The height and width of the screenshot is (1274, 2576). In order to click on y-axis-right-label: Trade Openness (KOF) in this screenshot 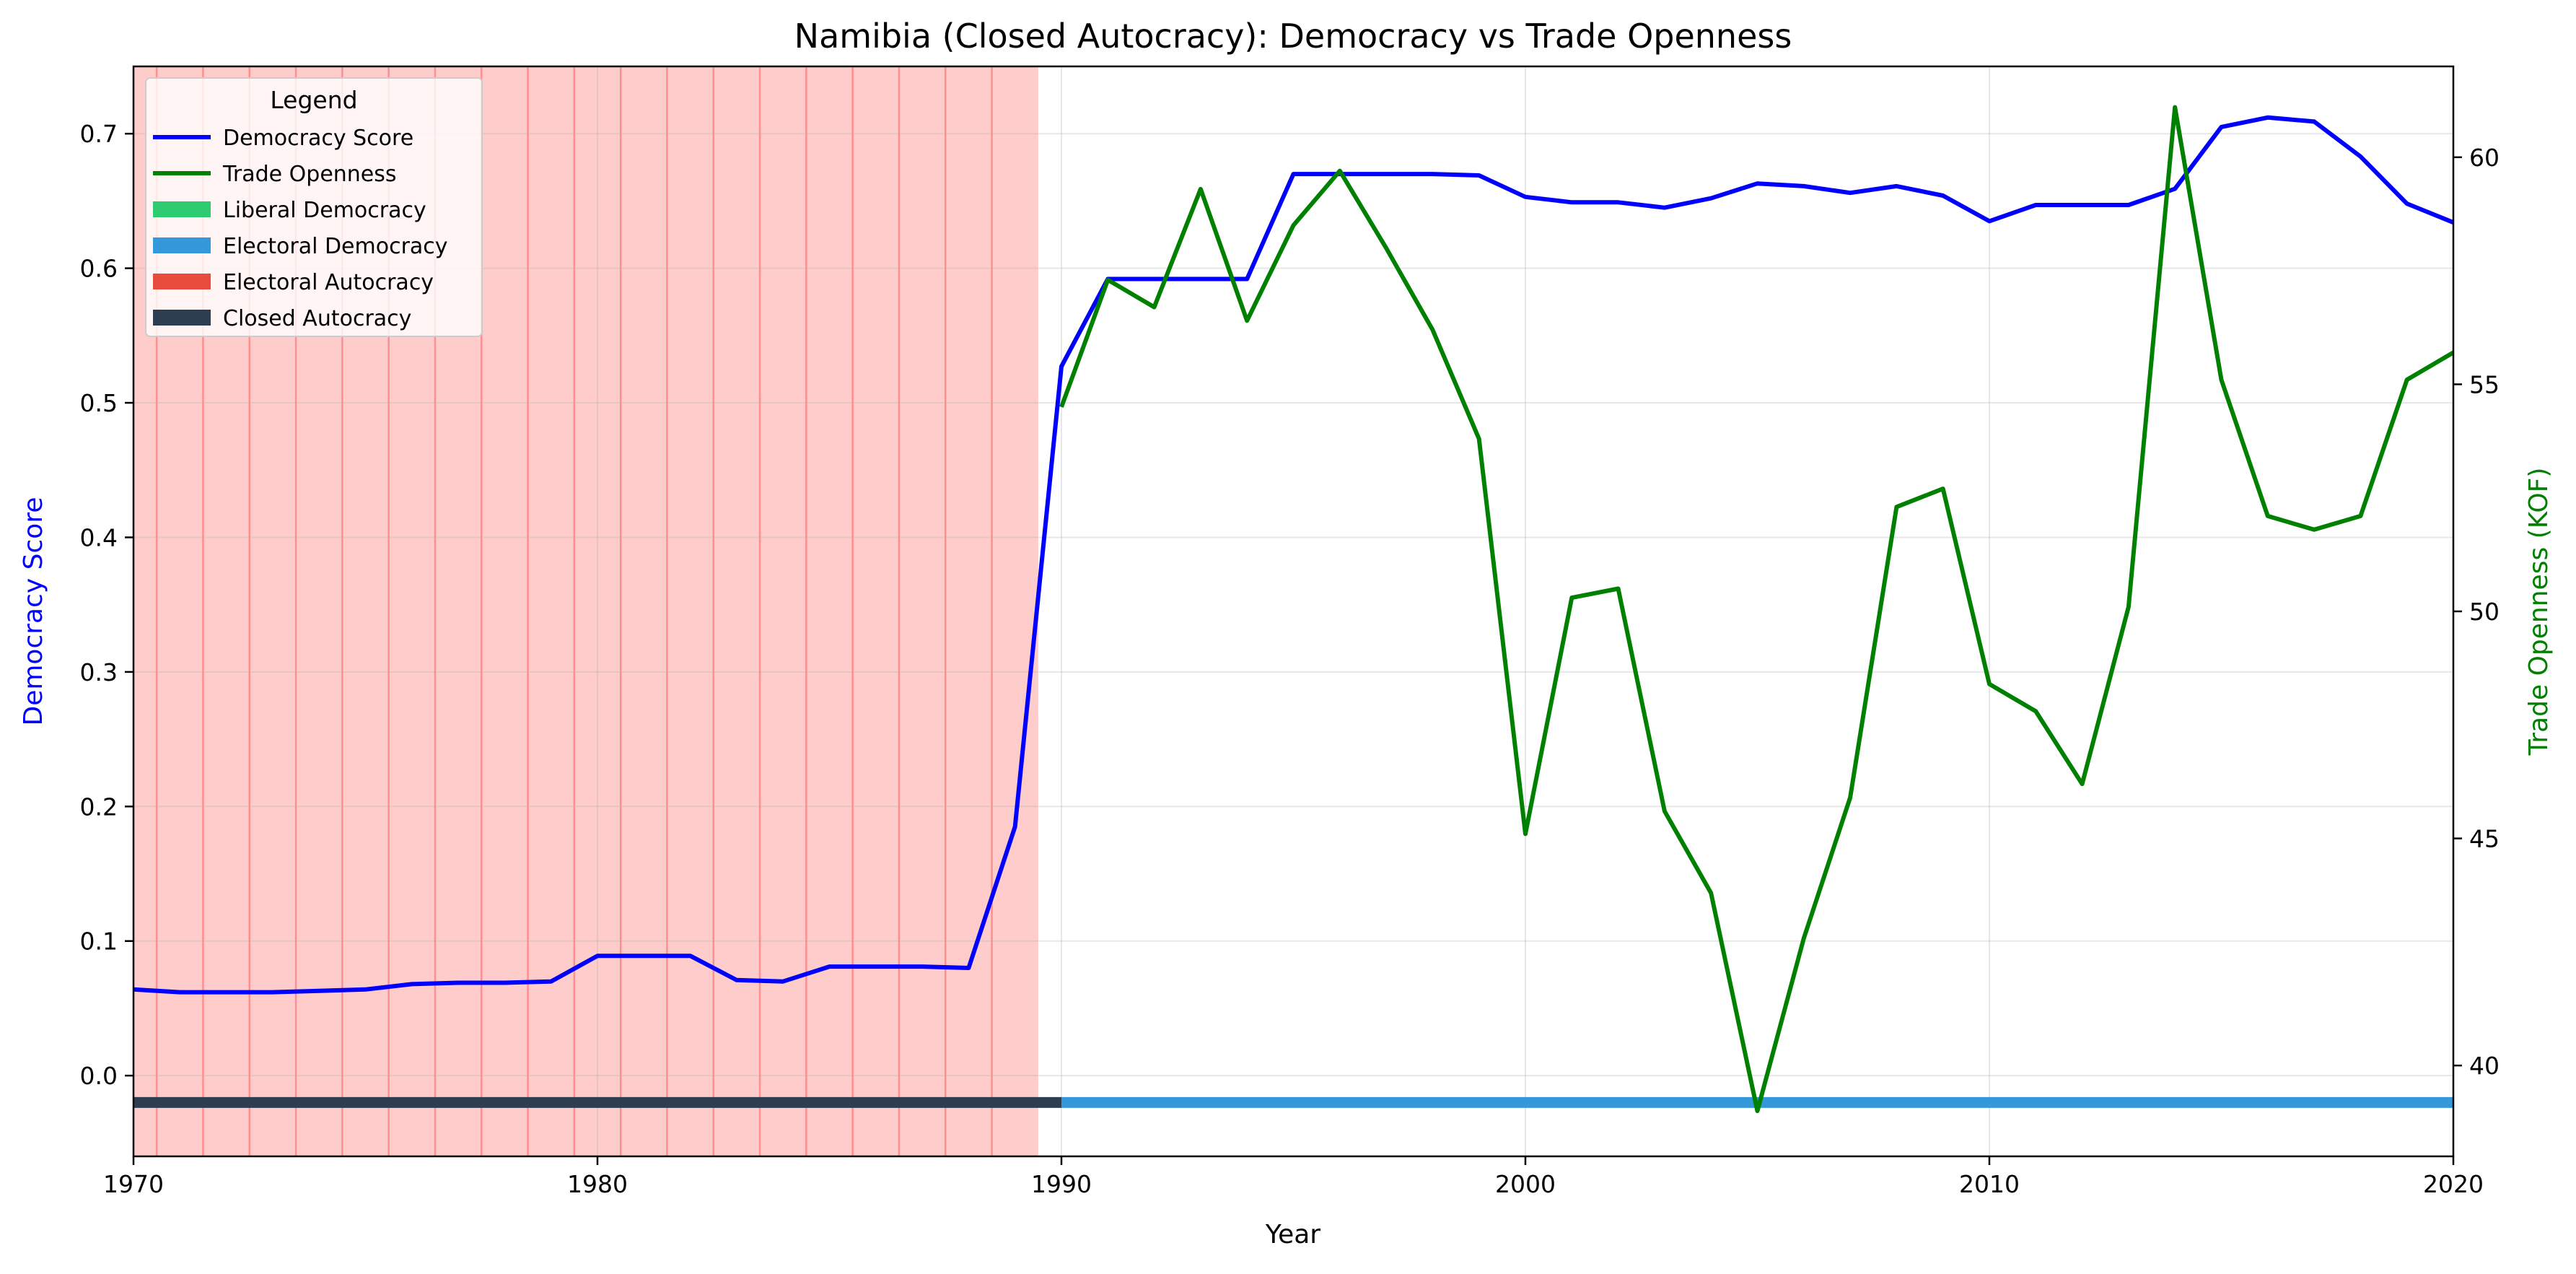, I will do `click(2539, 612)`.